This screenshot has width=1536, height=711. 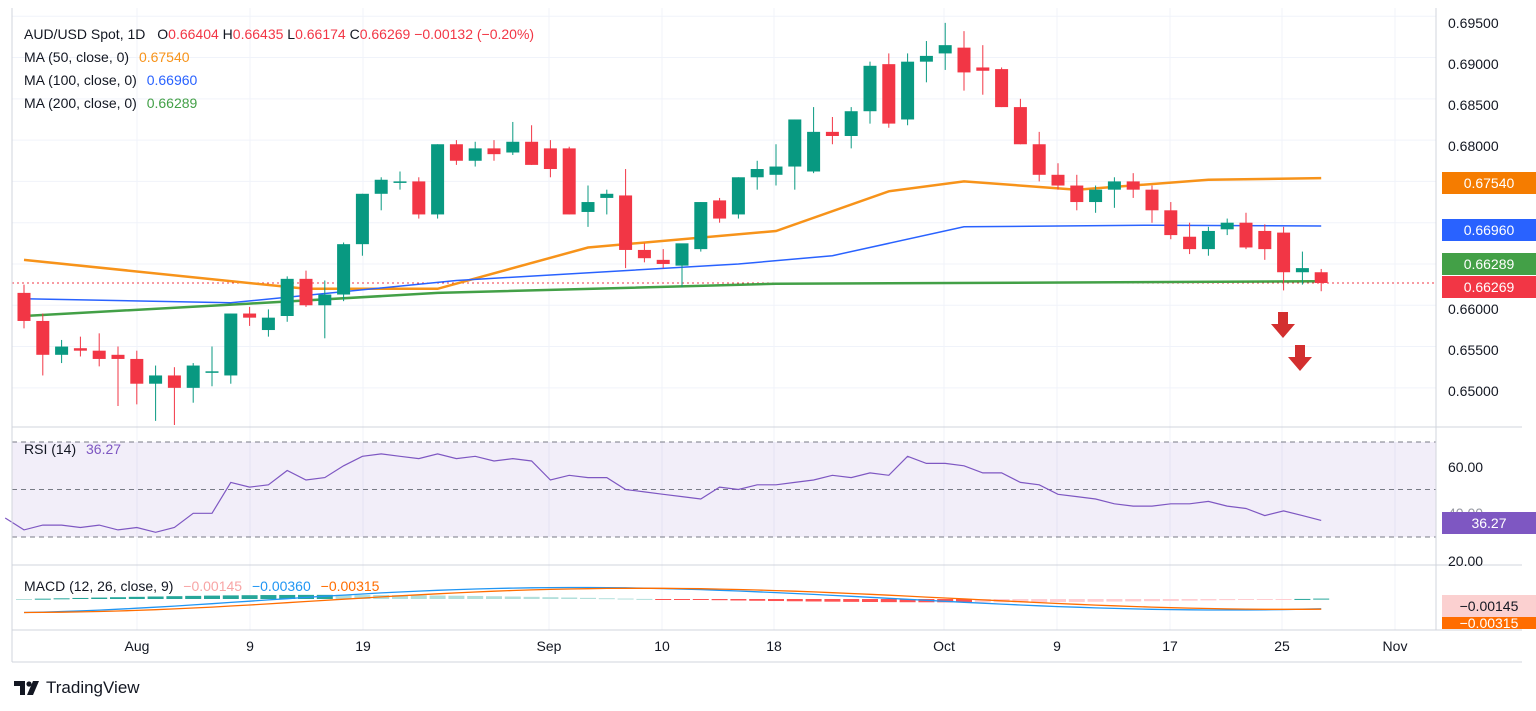 I want to click on macd-label: MACD (12, 26, close, 9), so click(x=99, y=586).